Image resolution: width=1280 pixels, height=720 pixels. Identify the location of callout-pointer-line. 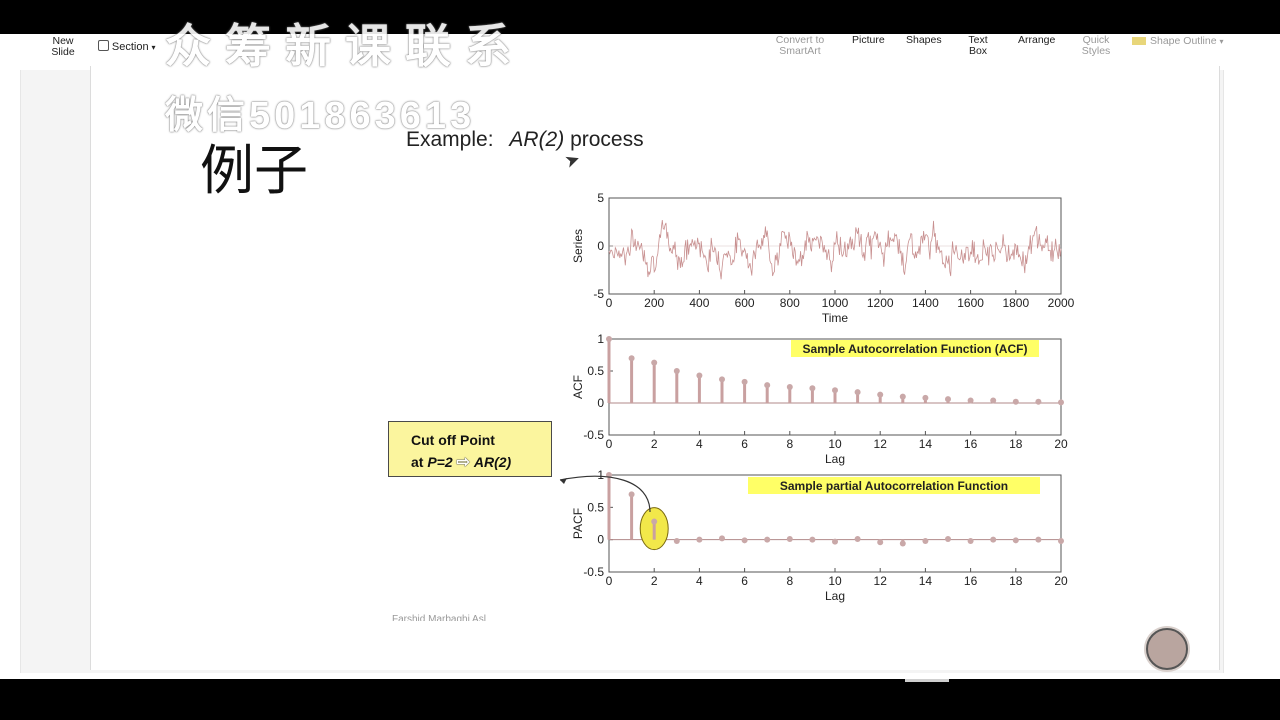
(605, 494).